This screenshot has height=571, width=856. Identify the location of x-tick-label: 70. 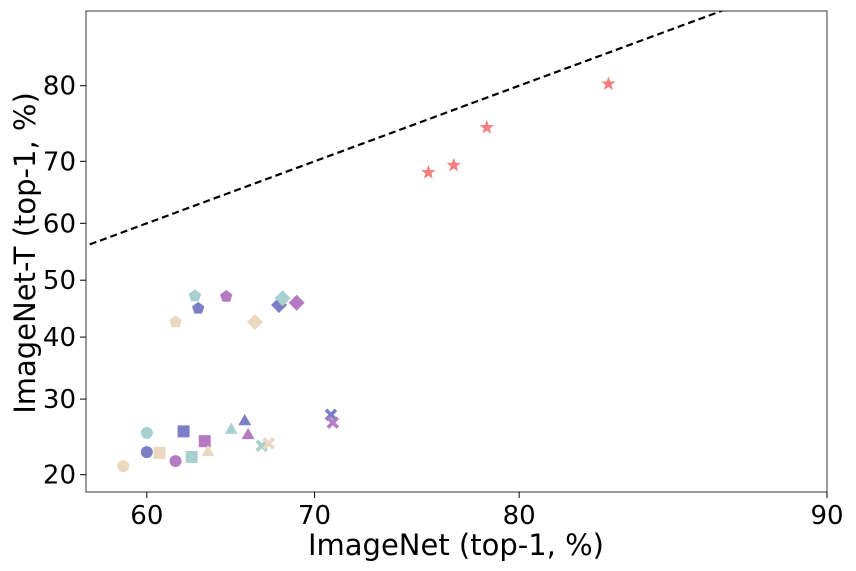
(314, 516).